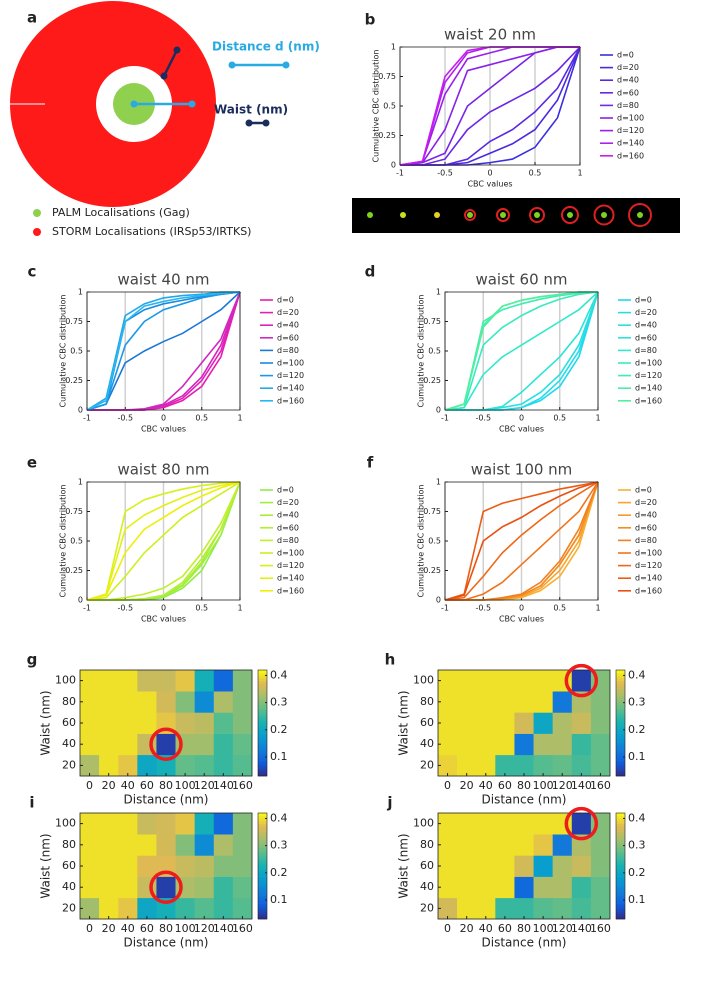 The width and height of the screenshot is (709, 1002). I want to click on x-axis-label: Distance (nm), so click(166, 943).